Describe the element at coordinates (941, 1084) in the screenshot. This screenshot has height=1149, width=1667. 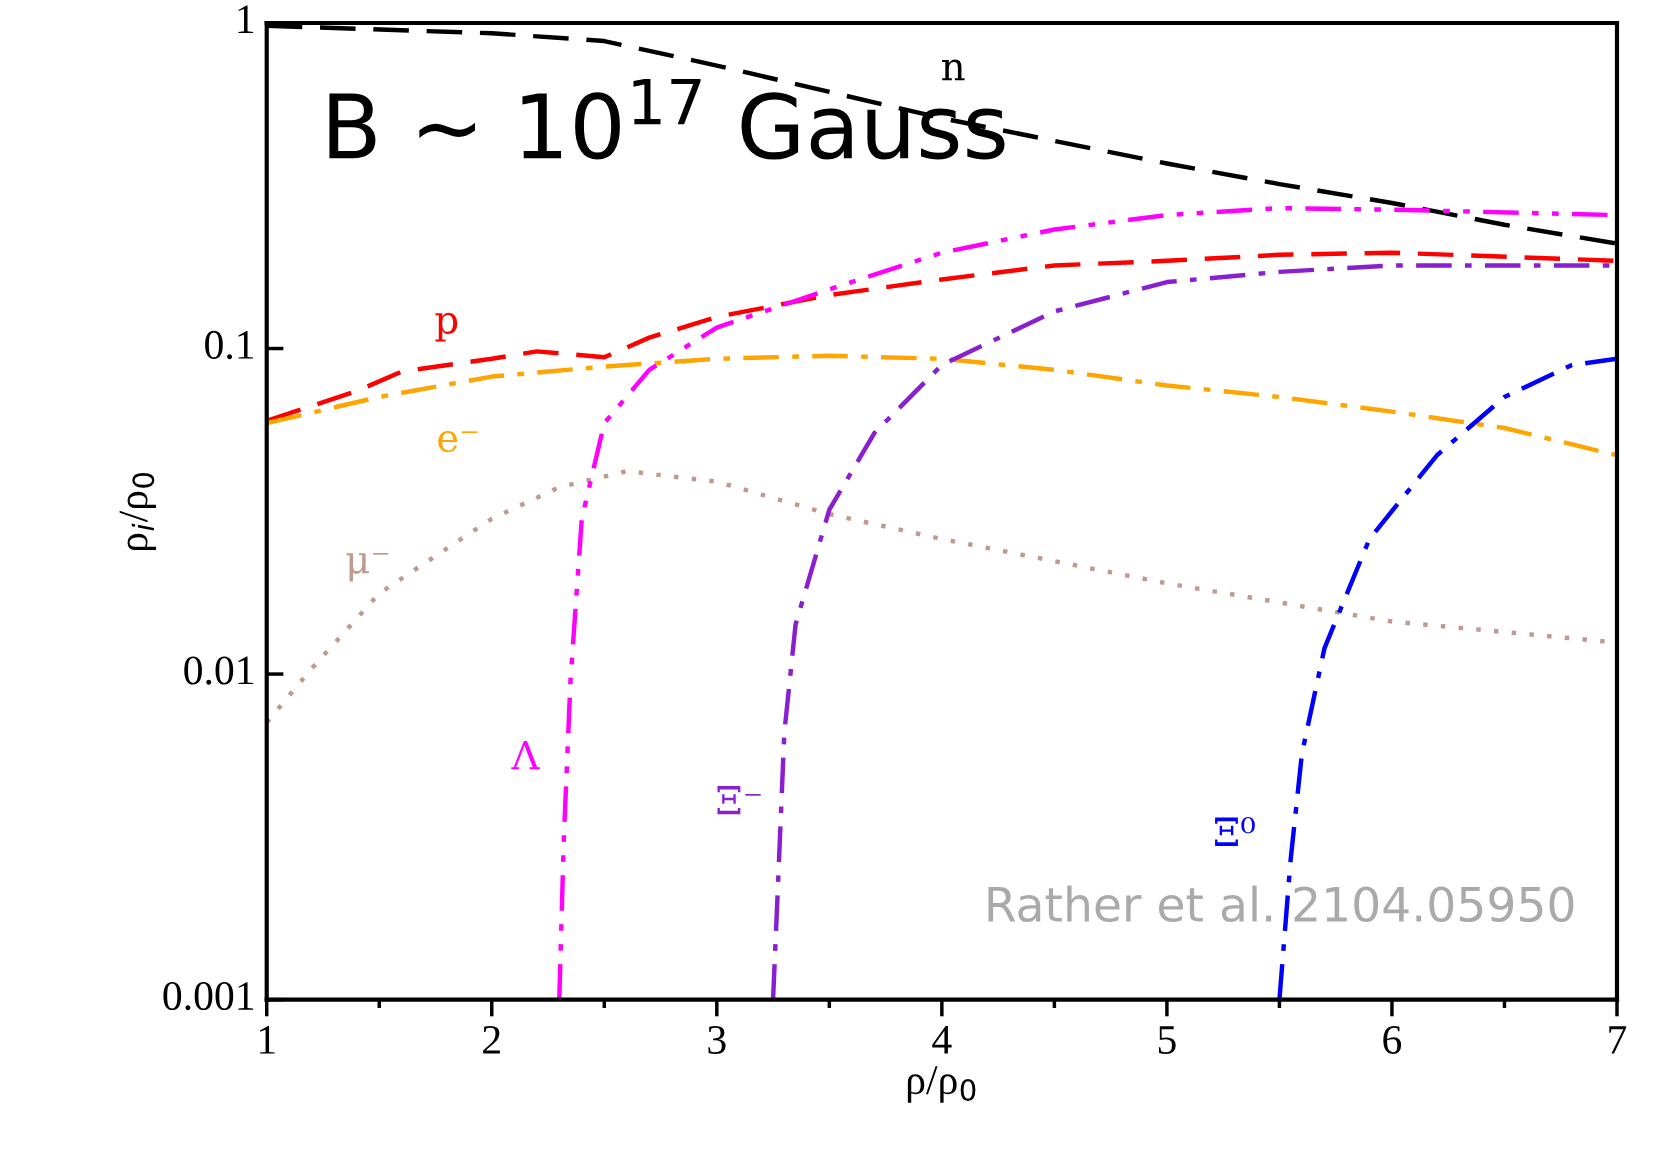
I see `x-axis-title: ρ/ρ$_{0}$` at that location.